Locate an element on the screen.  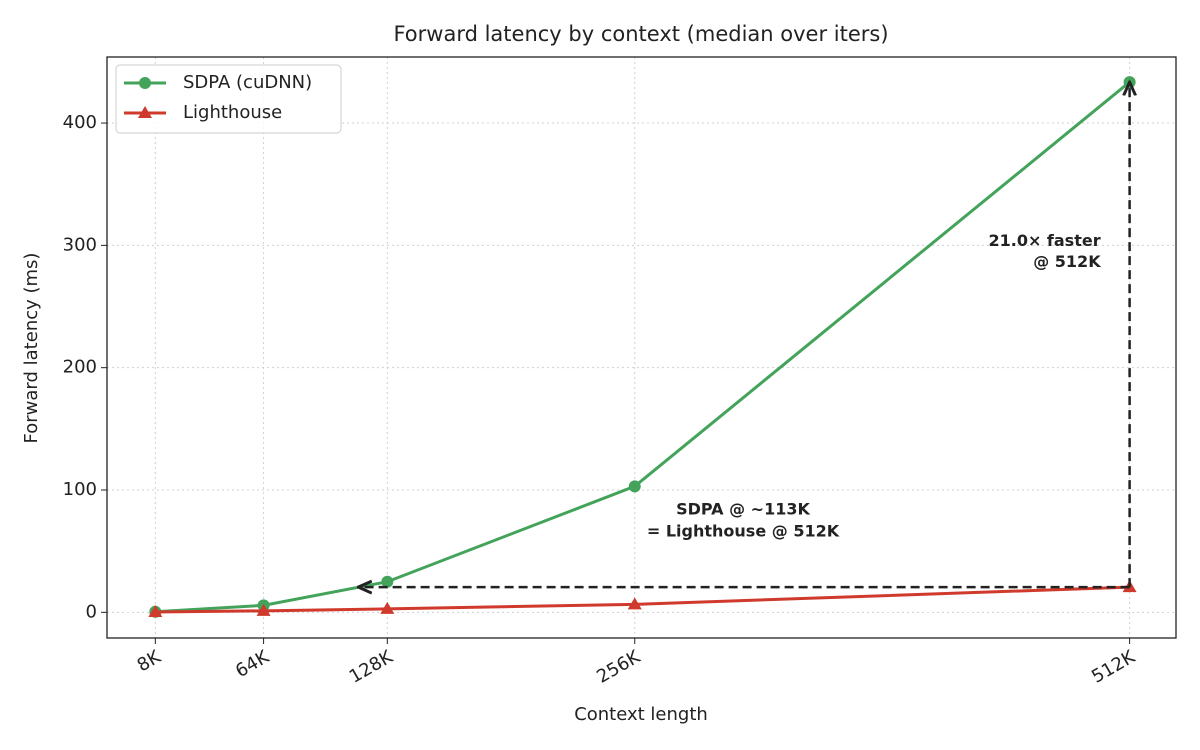
legend-label: SDPA (cuDNN) is located at coordinates (247, 82).